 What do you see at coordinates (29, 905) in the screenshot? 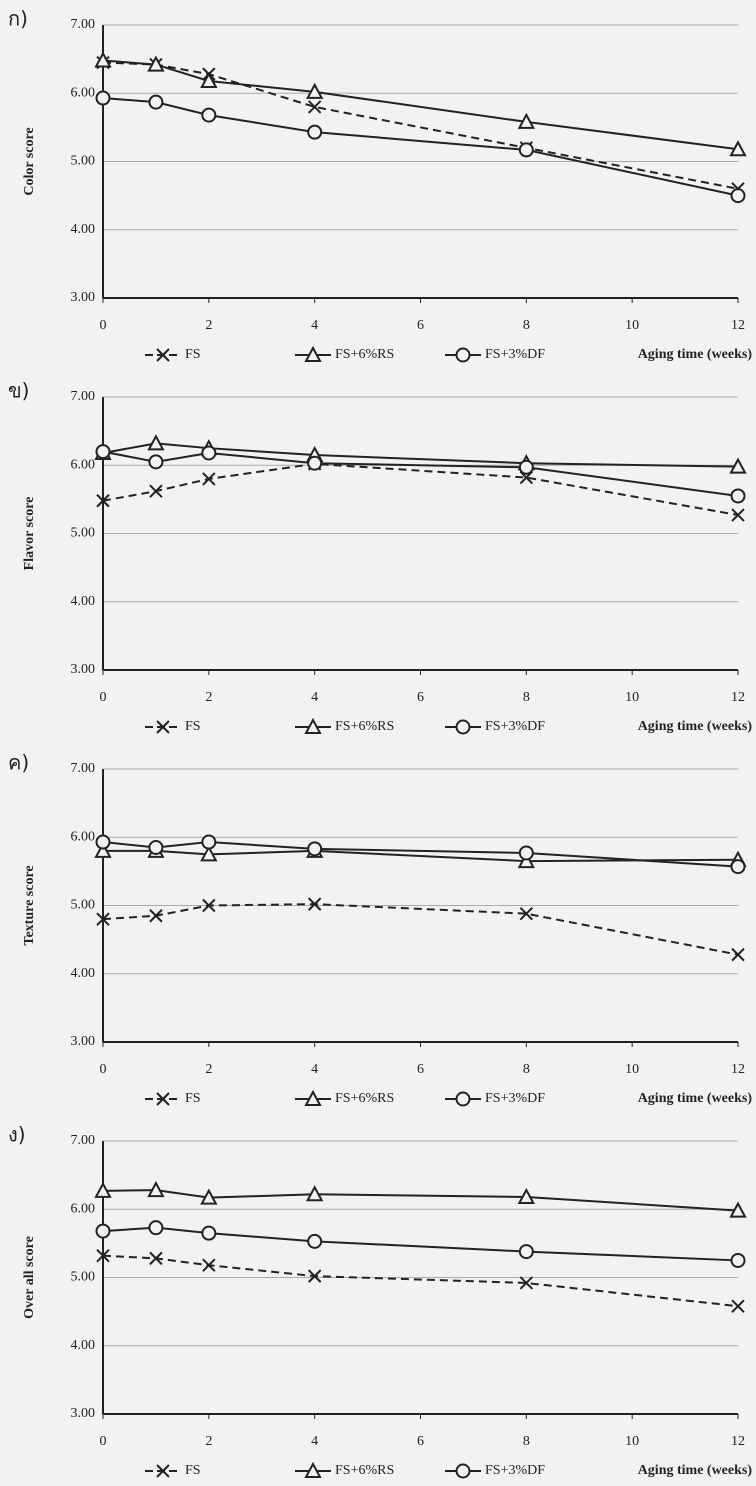
I see `y-axis-title: Texture score` at bounding box center [29, 905].